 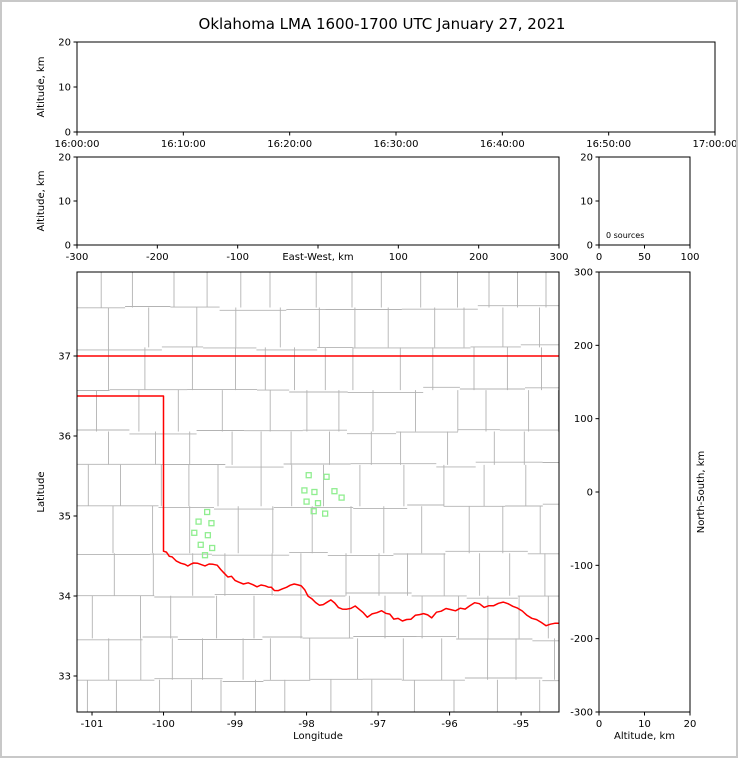 I want to click on y-tick-label: 36, so click(x=64, y=437).